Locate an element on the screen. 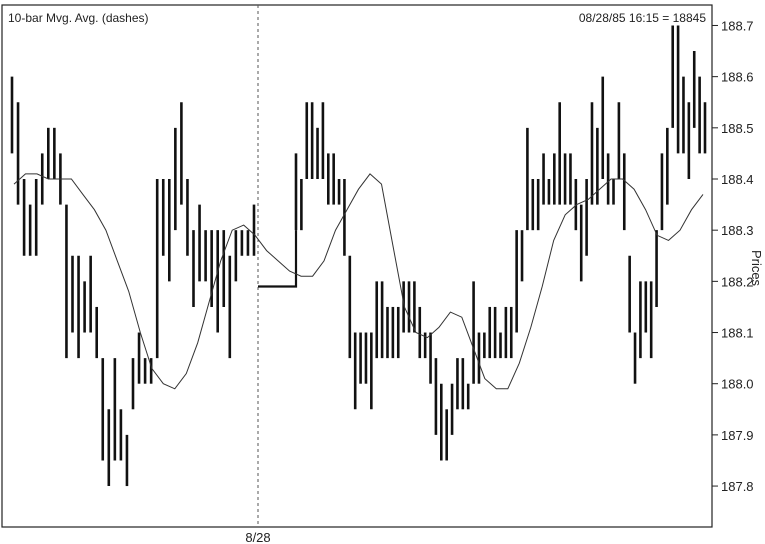 This screenshot has height=544, width=765. x-marker-label: 8/28 is located at coordinates (257, 537).